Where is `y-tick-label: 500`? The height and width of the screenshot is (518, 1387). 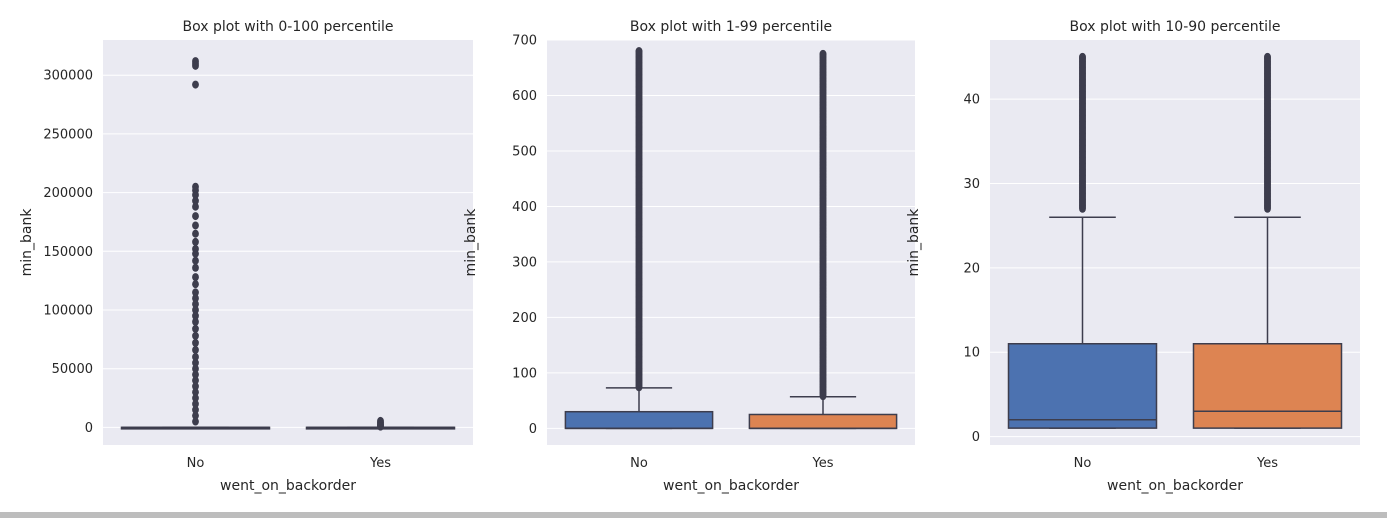
y-tick-label: 500 is located at coordinates (524, 151).